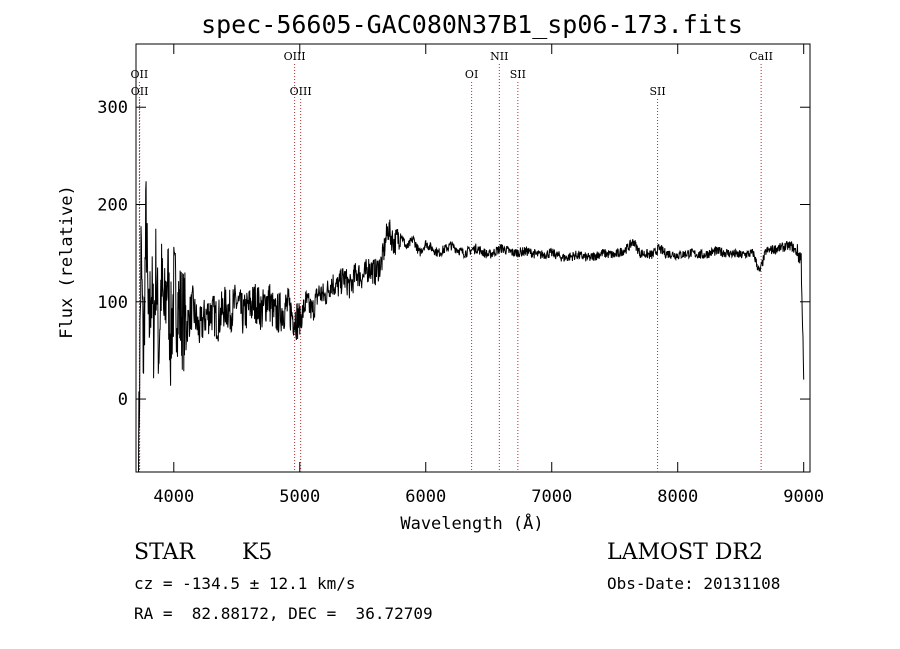  Describe the element at coordinates (112, 108) in the screenshot. I see `y-tick-label: 300` at that location.